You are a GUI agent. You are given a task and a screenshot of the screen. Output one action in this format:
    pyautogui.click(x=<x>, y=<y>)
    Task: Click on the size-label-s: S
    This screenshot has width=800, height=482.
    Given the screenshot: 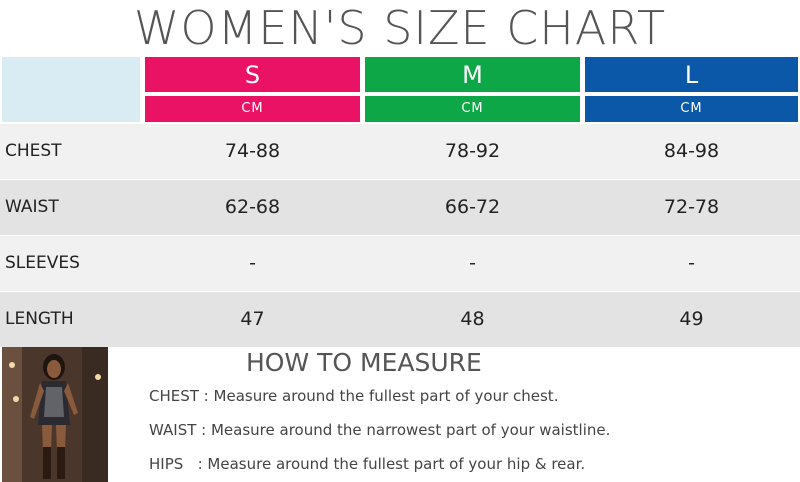 What is the action you would take?
    pyautogui.click(x=252, y=74)
    